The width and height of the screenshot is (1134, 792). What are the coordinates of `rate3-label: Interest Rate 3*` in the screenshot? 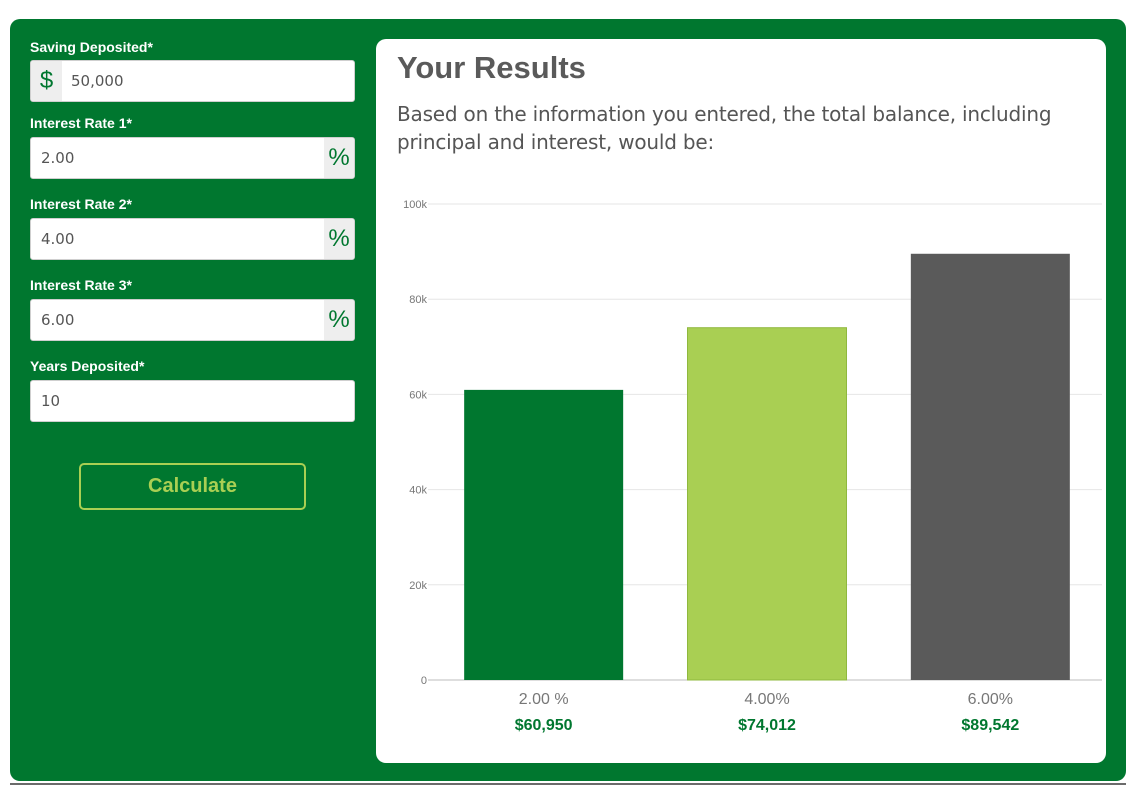 It's located at (81, 285).